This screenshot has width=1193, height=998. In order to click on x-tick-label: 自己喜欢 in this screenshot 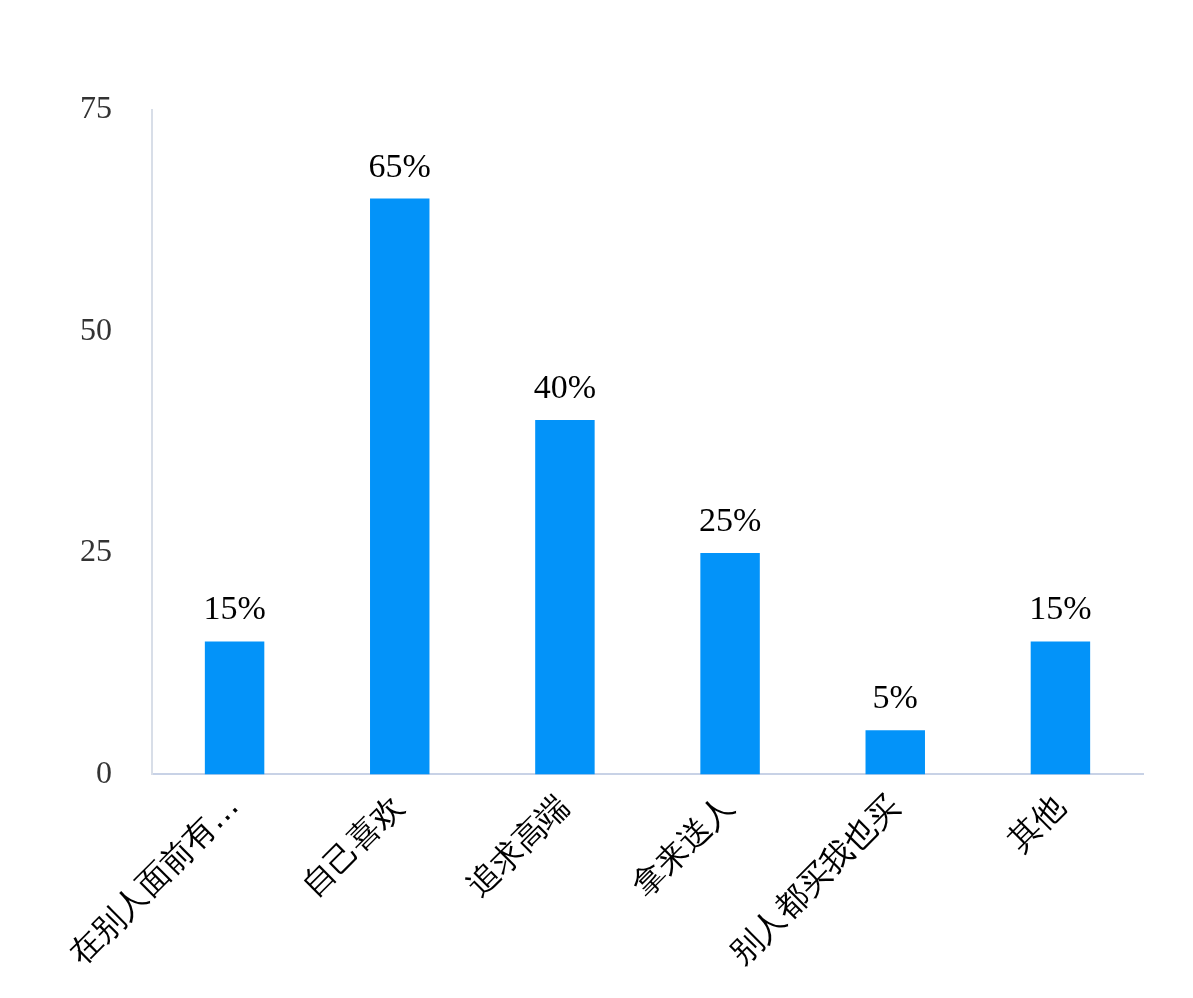, I will do `click(352, 845)`.